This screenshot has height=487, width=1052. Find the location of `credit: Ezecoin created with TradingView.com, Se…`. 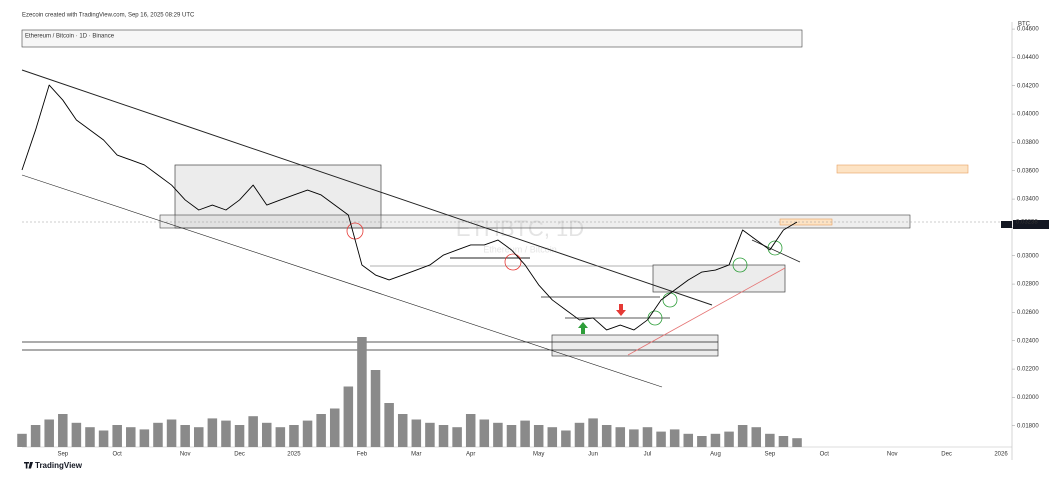

credit: Ezecoin created with TradingView.com, Se… is located at coordinates (108, 16).